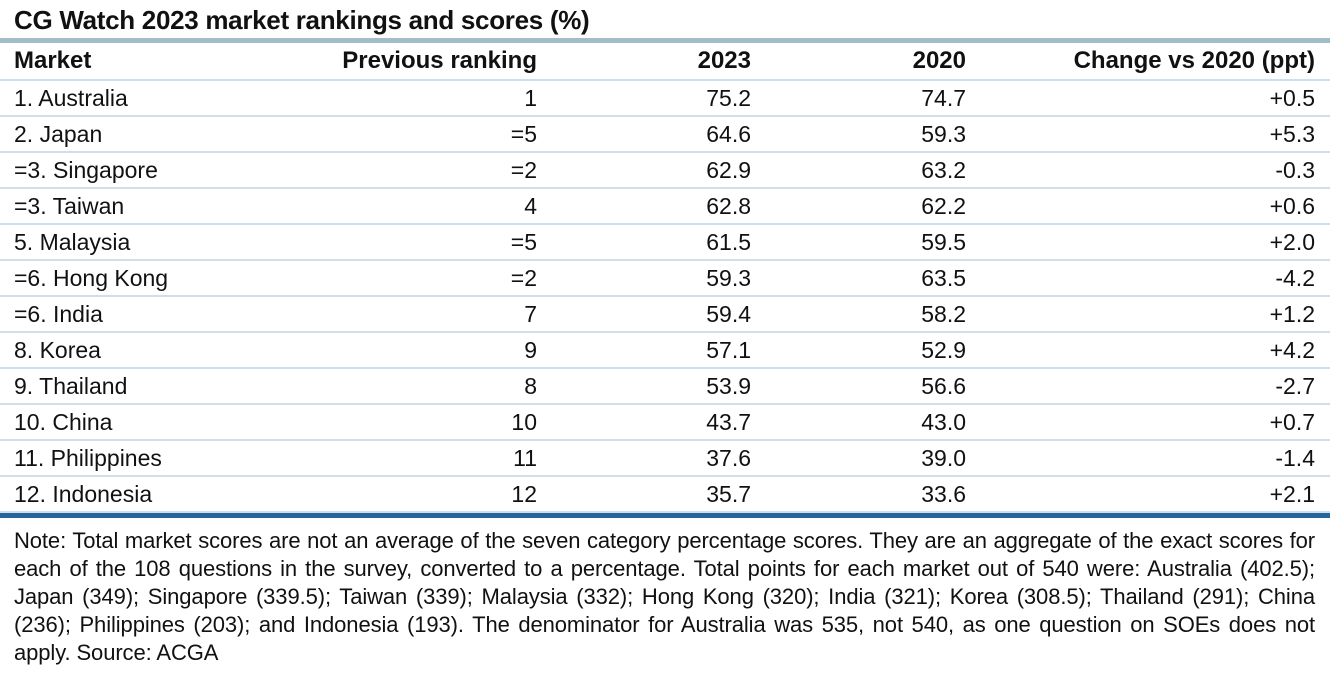  What do you see at coordinates (413, 350) in the screenshot?
I see `previous-ranking-cell: 9` at bounding box center [413, 350].